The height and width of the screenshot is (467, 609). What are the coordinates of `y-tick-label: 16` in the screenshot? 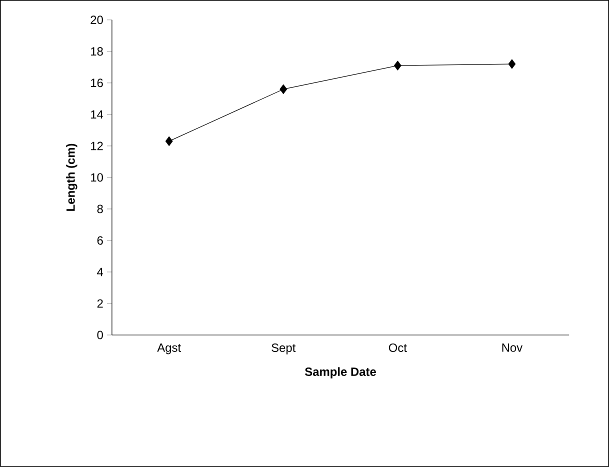 It's located at (97, 83).